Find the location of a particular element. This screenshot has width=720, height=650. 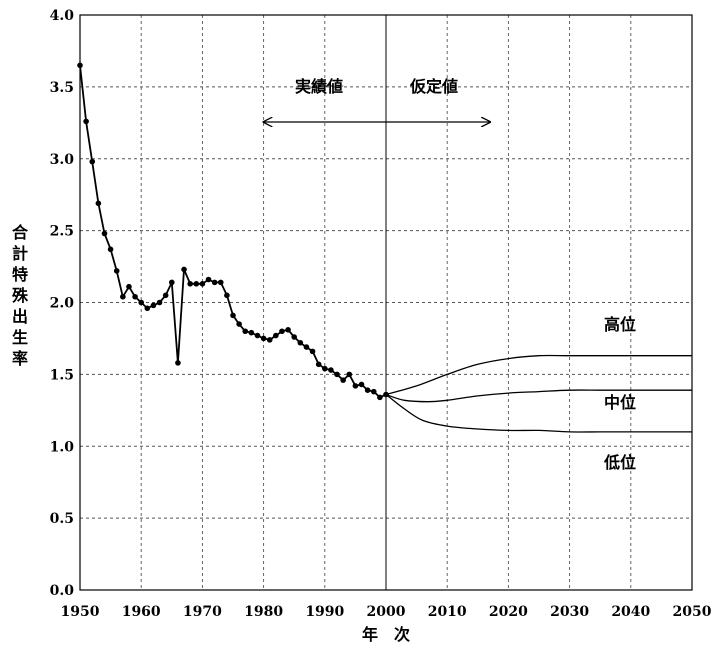

x-tick-label: 1950 is located at coordinates (80, 612).